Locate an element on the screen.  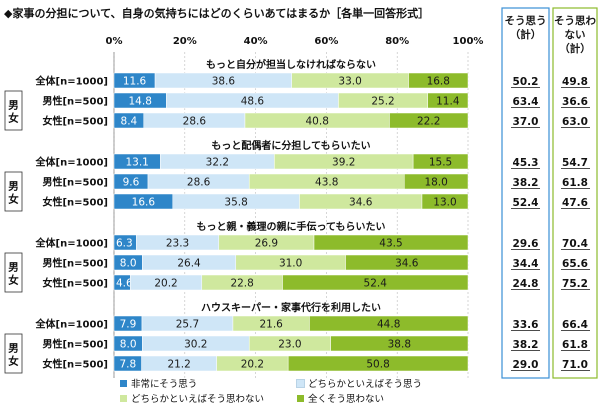
bar-data-label: 11.4 is located at coordinates (448, 102).